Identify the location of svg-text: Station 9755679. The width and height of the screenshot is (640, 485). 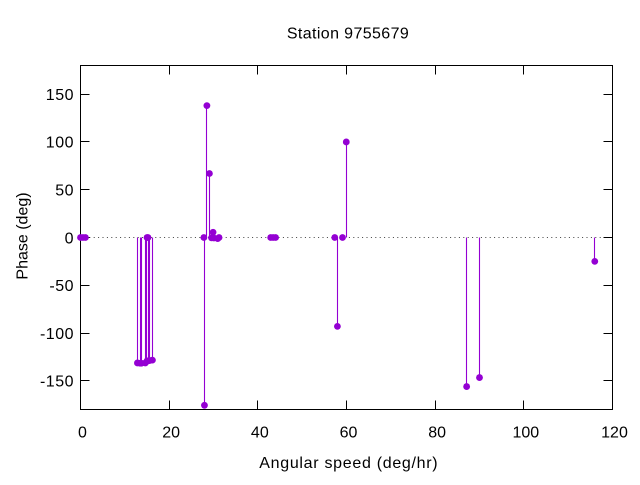
(348, 34).